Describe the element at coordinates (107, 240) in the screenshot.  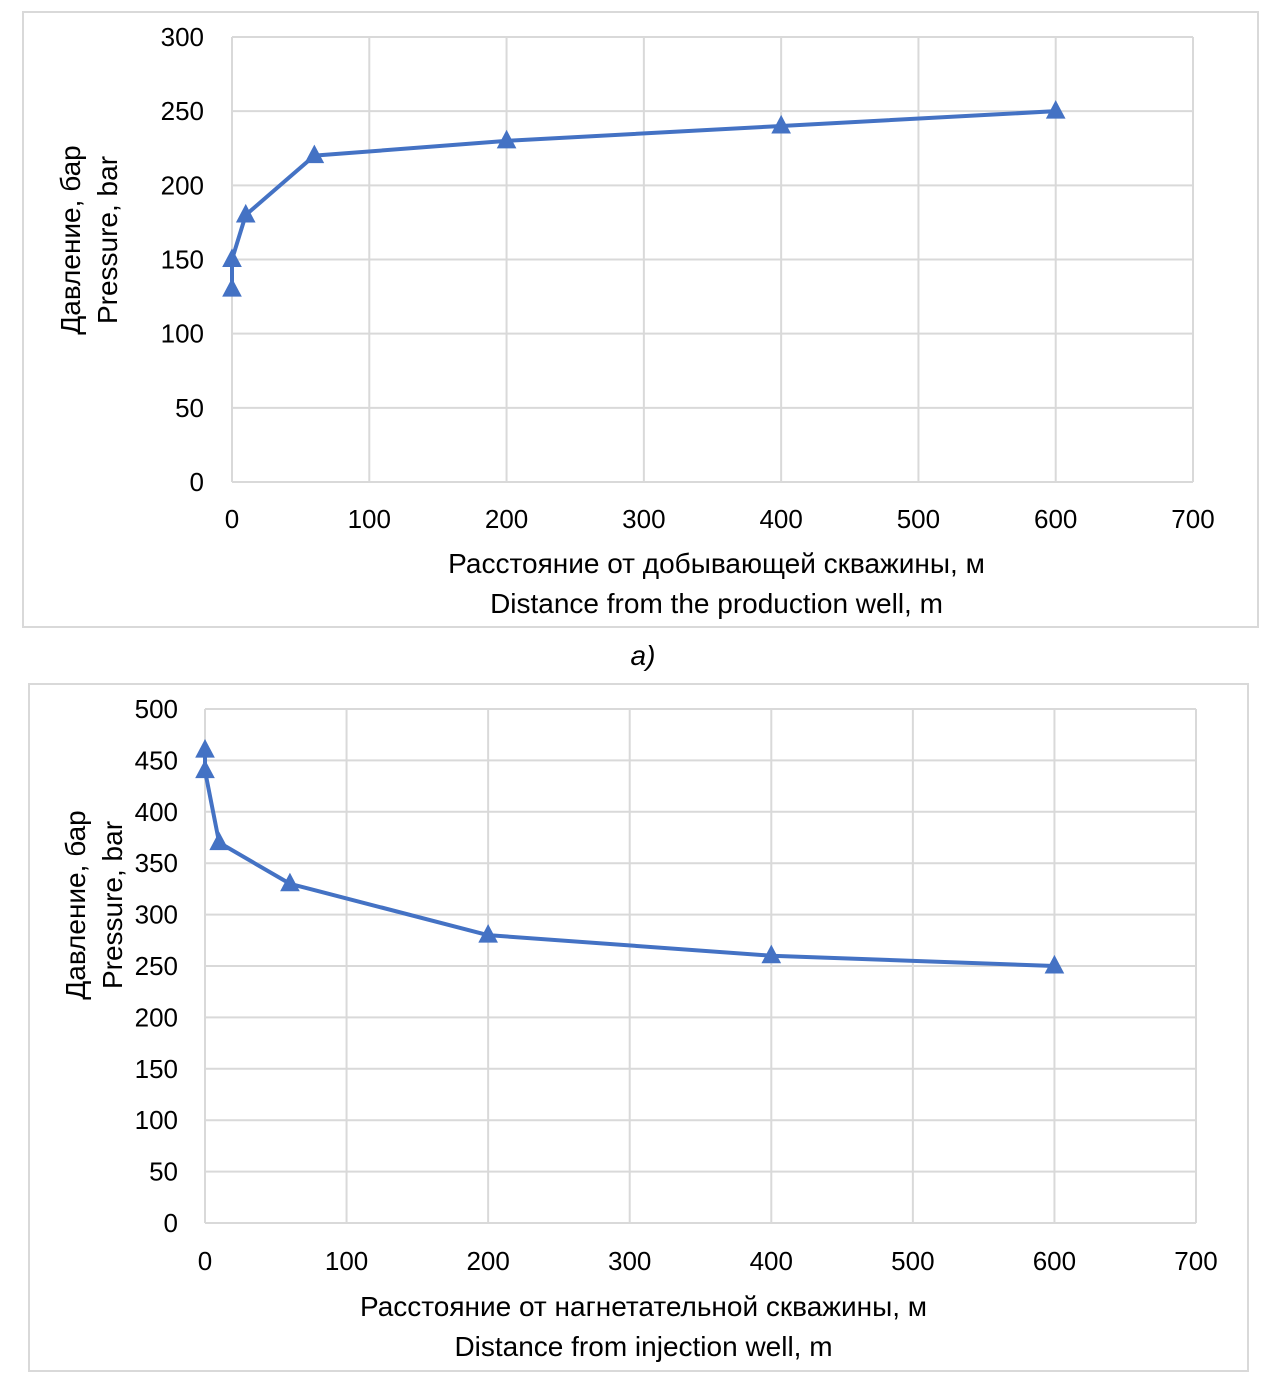
I see `chart-a-yaxis-title-line-2: Pressure, bar` at that location.